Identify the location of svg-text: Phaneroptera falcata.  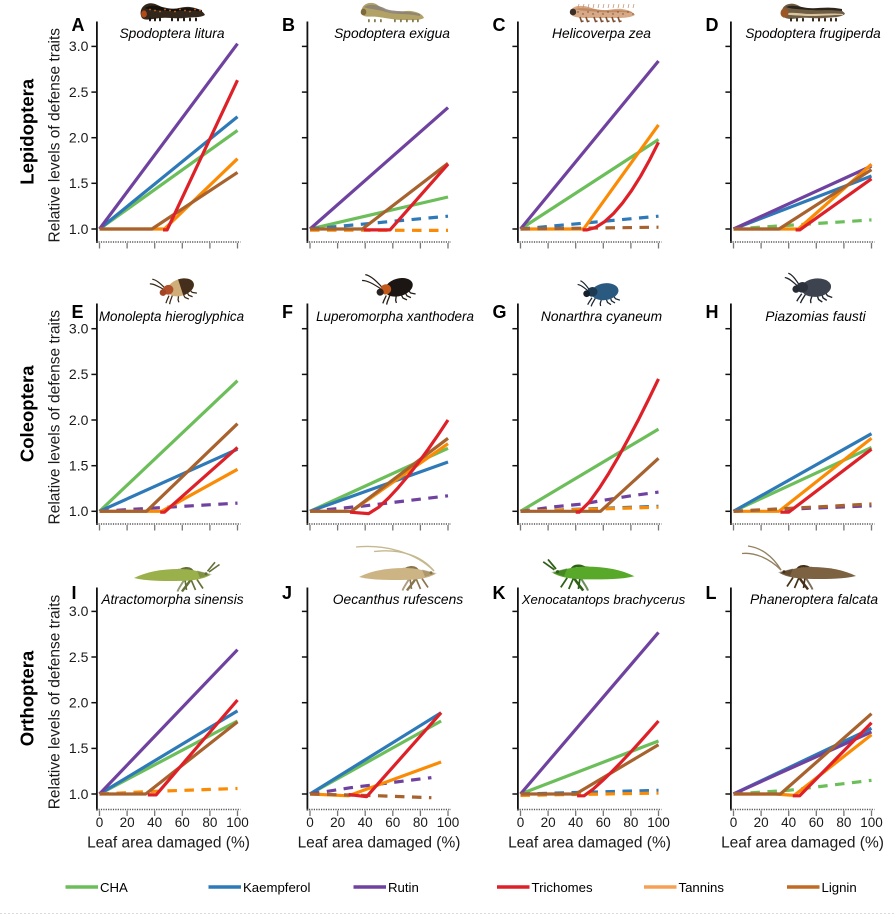
(814, 599).